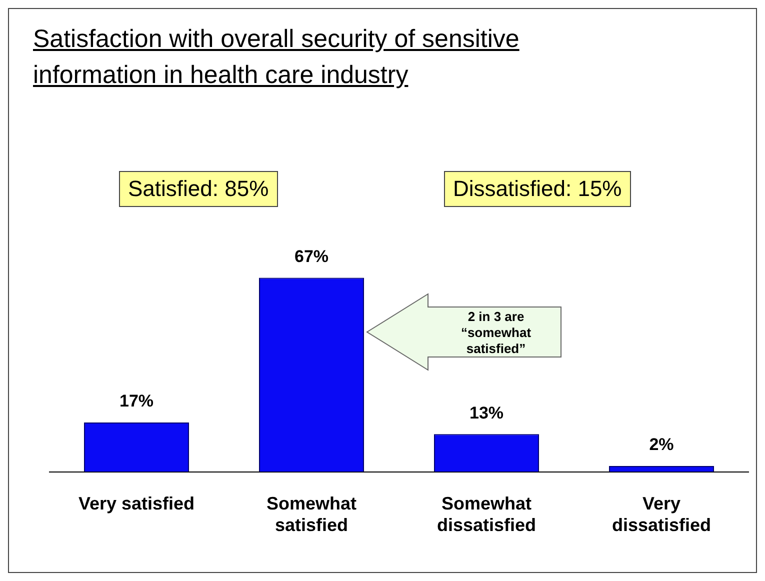  I want to click on text: Dissatisfied: 15%, so click(537, 189).